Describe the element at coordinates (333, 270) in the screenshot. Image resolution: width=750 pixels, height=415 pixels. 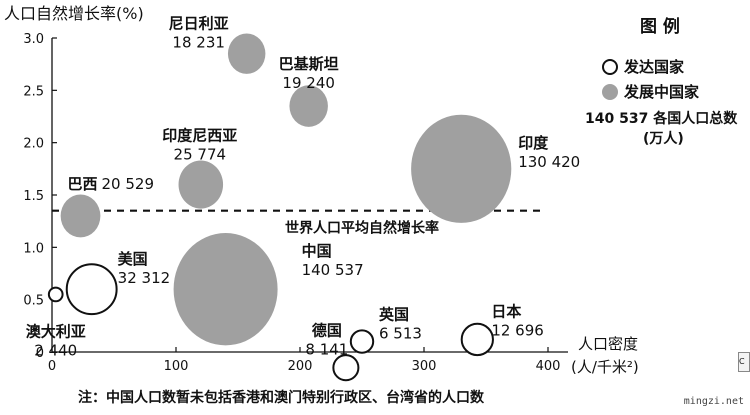
I see `point-value-label: 140 537` at that location.